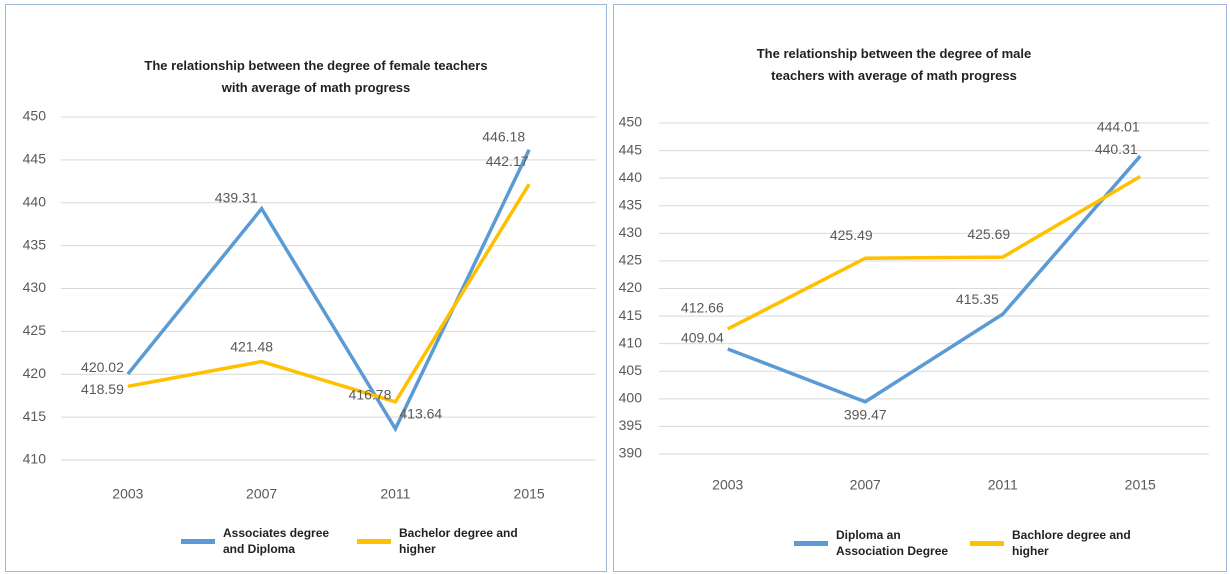 Image resolution: width=1230 pixels, height=574 pixels. What do you see at coordinates (702, 338) in the screenshot?
I see `data-label: 409.04` at bounding box center [702, 338].